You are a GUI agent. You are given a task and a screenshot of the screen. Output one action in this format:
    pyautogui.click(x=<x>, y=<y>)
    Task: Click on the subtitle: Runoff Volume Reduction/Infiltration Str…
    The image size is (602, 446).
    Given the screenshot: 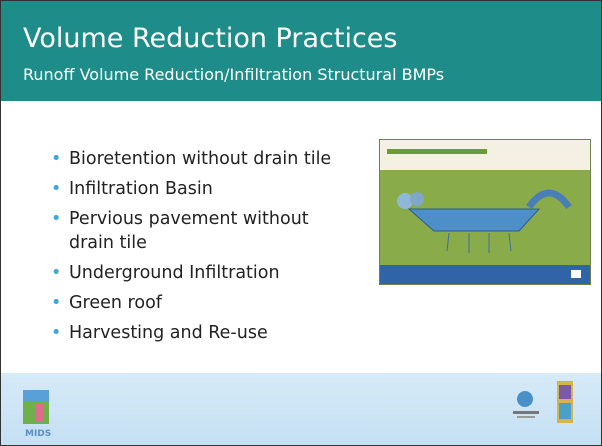 What is the action you would take?
    pyautogui.click(x=234, y=74)
    